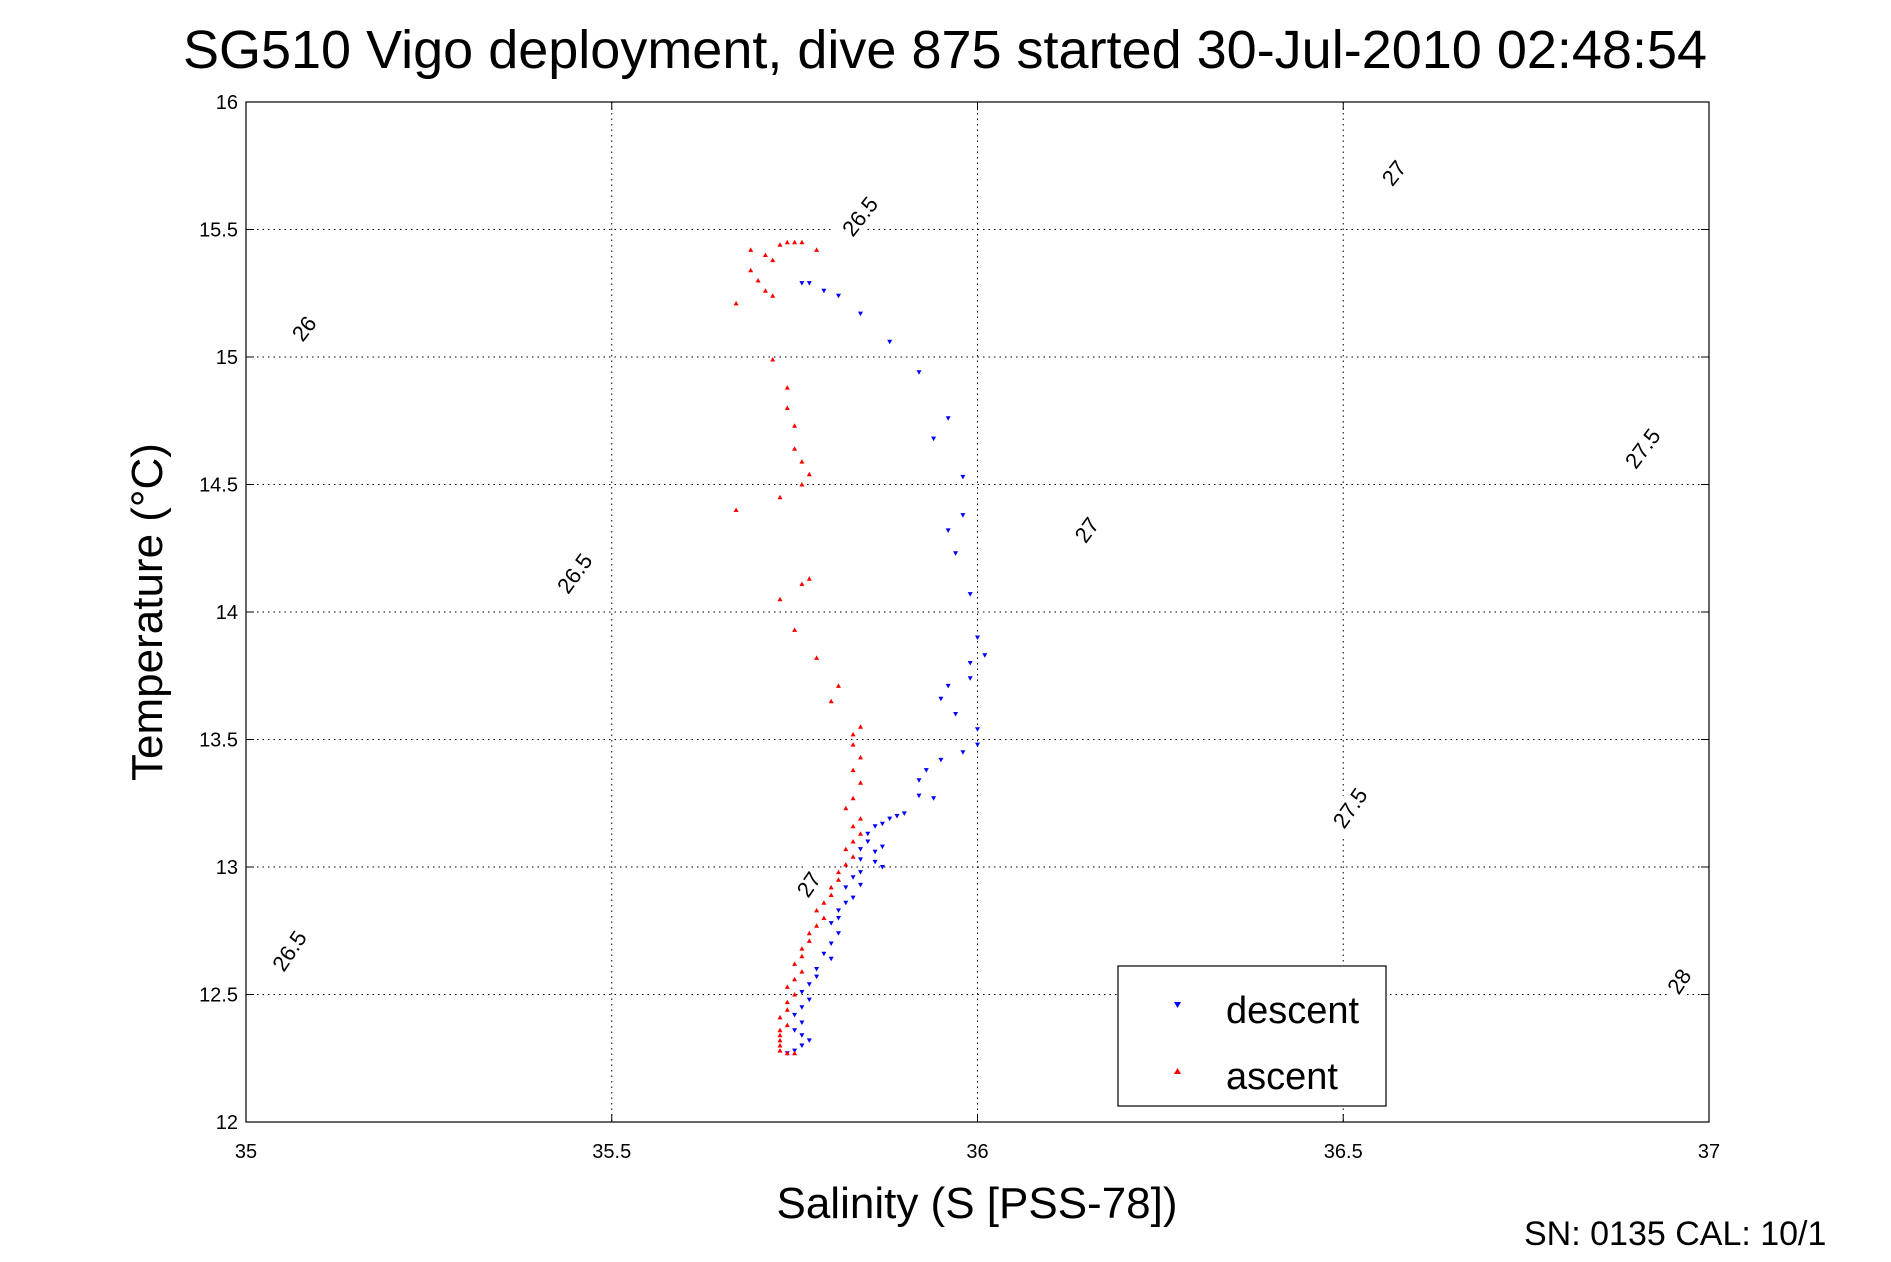 The height and width of the screenshot is (1262, 1891). What do you see at coordinates (1252, 1036) in the screenshot?
I see `legend-box` at bounding box center [1252, 1036].